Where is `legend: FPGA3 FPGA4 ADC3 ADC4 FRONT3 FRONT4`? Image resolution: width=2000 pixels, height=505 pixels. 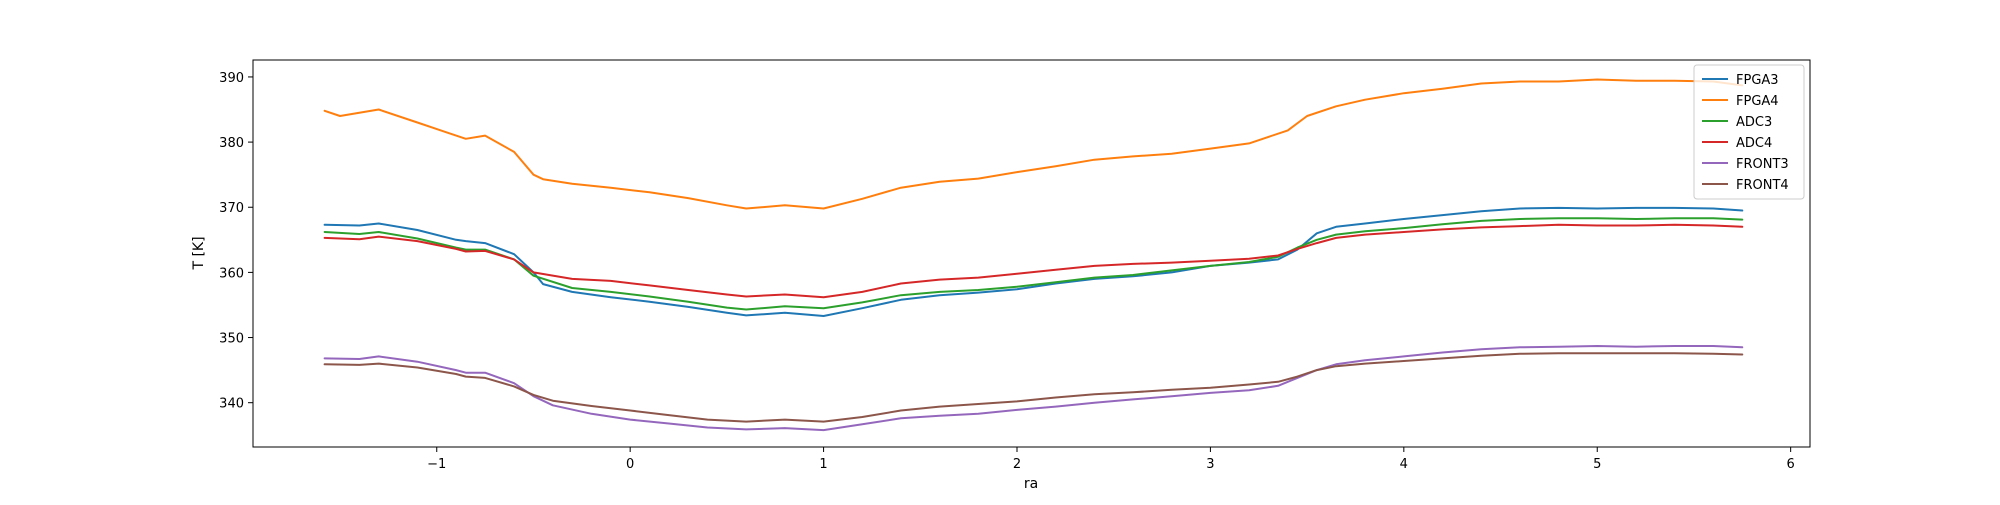
legend: FPGA3 FPGA4 ADC3 ADC4 FRONT3 FRONT4 is located at coordinates (1749, 132).